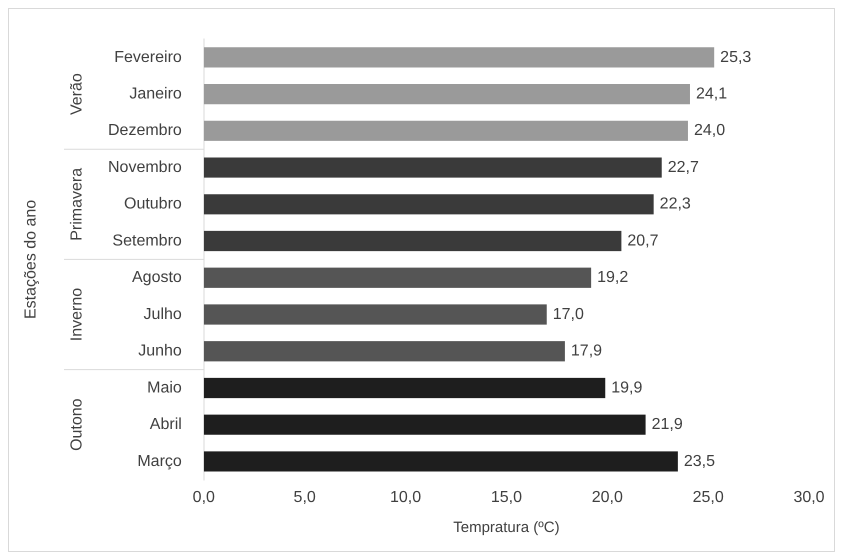 This screenshot has width=843, height=560. Describe the element at coordinates (710, 131) in the screenshot. I see `data-label: 24,0` at that location.